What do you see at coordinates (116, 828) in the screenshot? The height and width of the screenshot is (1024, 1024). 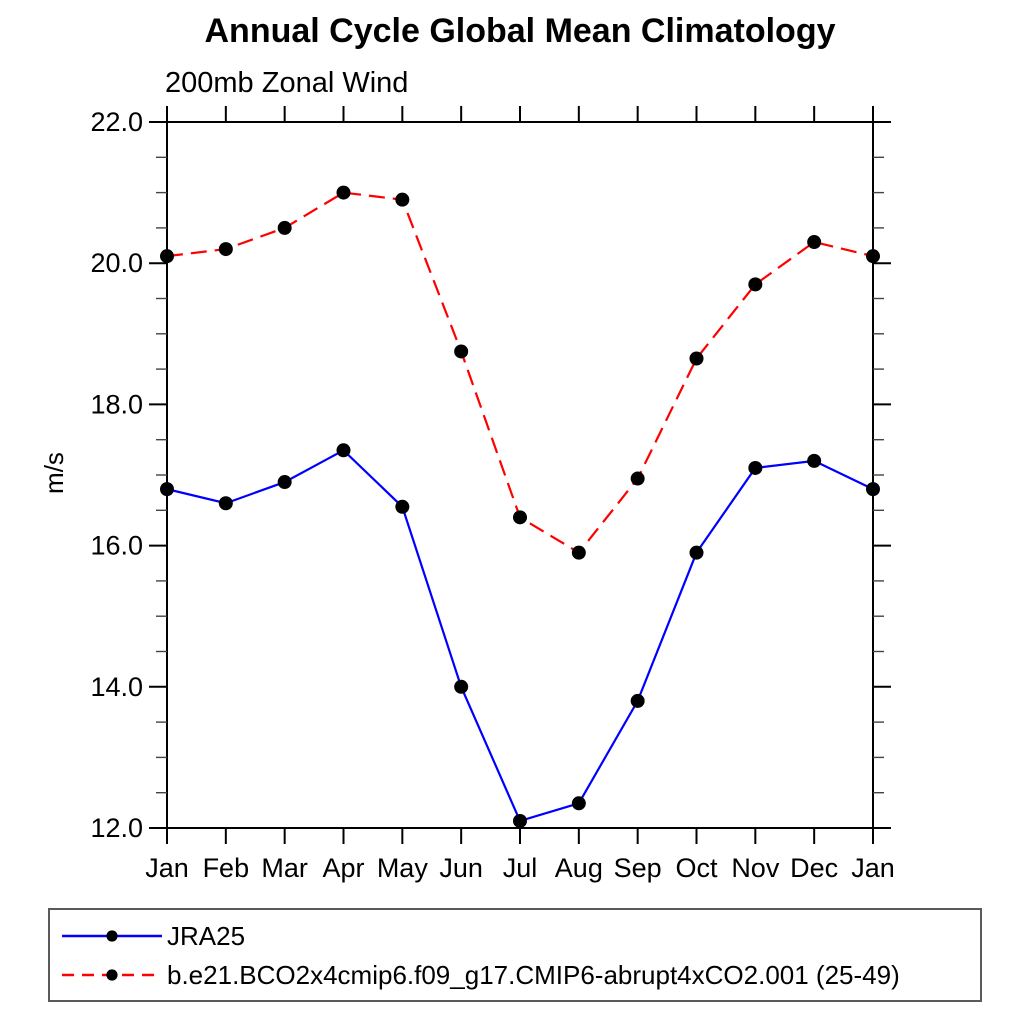 I see `y-axis-tick-label: 12.0` at bounding box center [116, 828].